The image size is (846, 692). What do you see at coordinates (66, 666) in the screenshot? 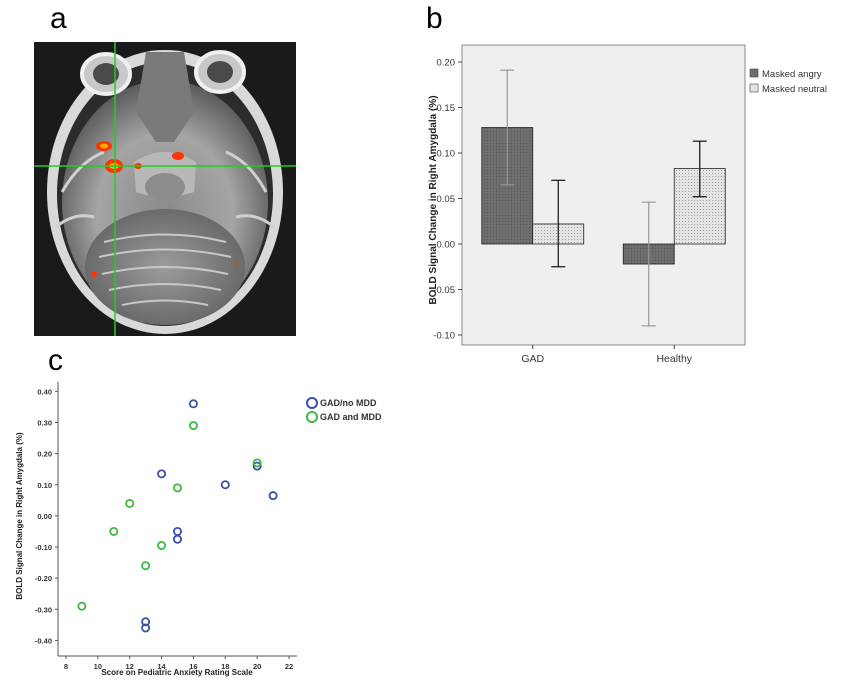
I see `x-tick-label: 8` at bounding box center [66, 666].